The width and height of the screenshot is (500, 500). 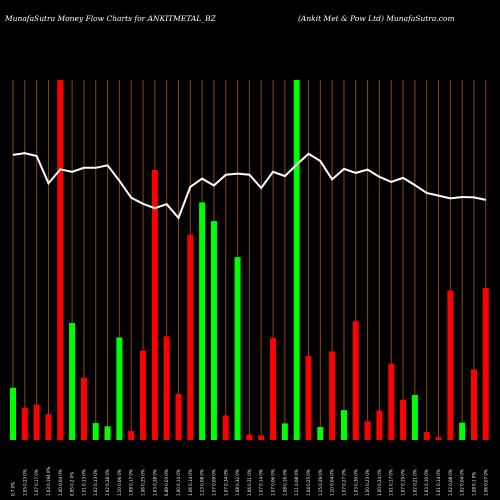 I want to click on tick-label: 1.10 0.06 0%, so click(x=119, y=482).